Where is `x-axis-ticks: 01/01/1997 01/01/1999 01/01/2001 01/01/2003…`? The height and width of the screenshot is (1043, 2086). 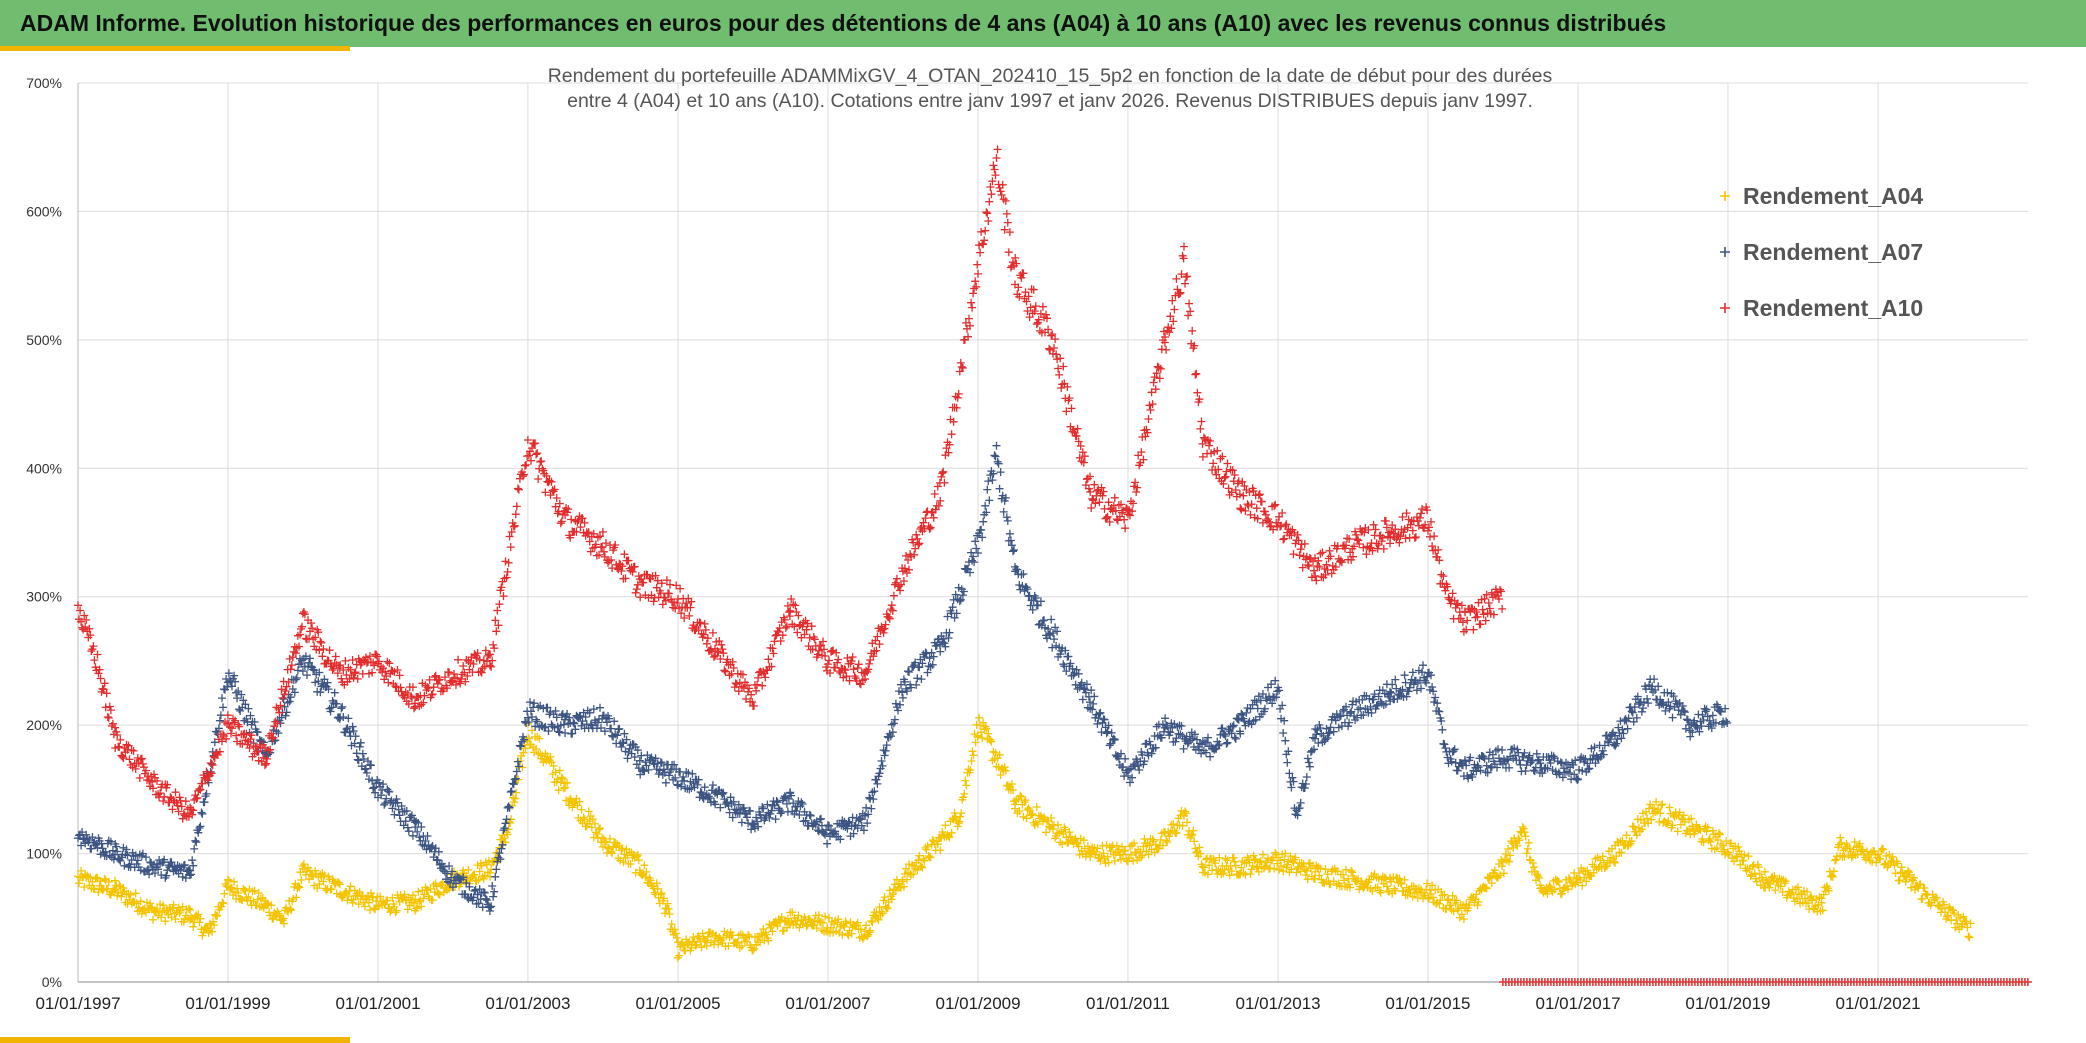
x-axis-ticks: 01/01/1997 01/01/1999 01/01/2001 01/01/2003… is located at coordinates (977, 1003).